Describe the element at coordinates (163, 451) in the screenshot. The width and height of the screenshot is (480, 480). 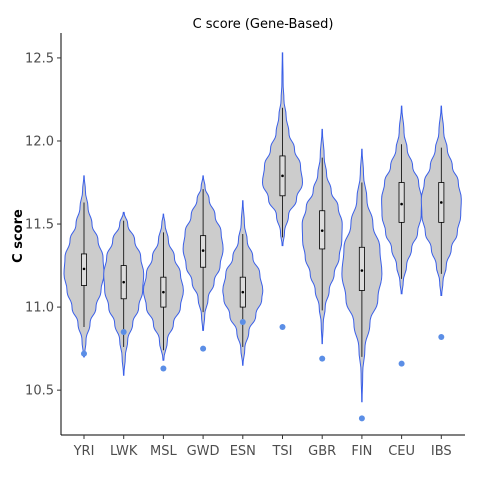
I see `x-tick-label: MSL` at that location.